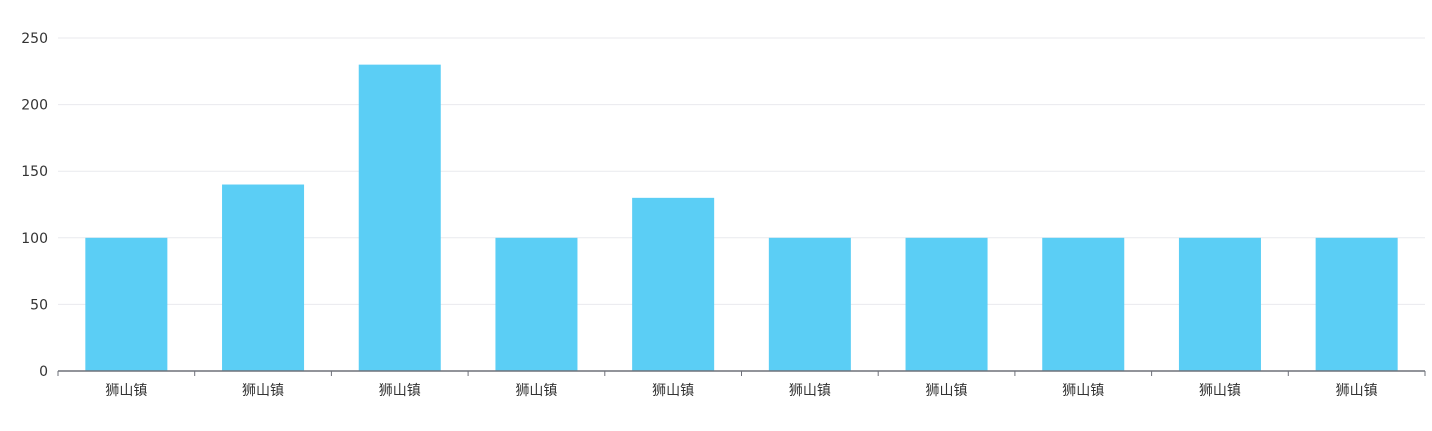 Image resolution: width=1432 pixels, height=431 pixels. Describe the element at coordinates (34, 106) in the screenshot. I see `y-tick-label: 200` at that location.